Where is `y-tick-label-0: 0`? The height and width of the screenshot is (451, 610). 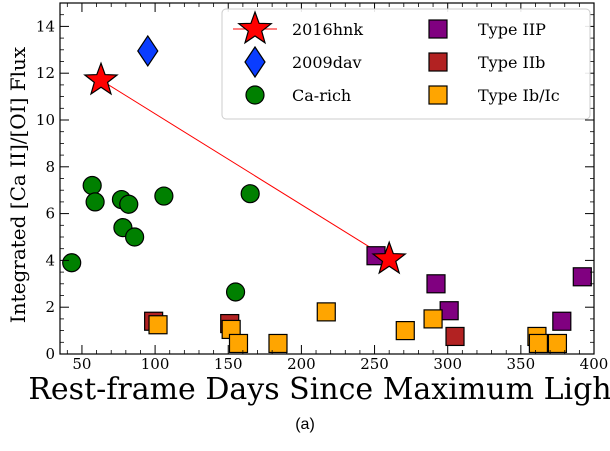 y-tick-label-0: 0 is located at coordinates (50, 354).